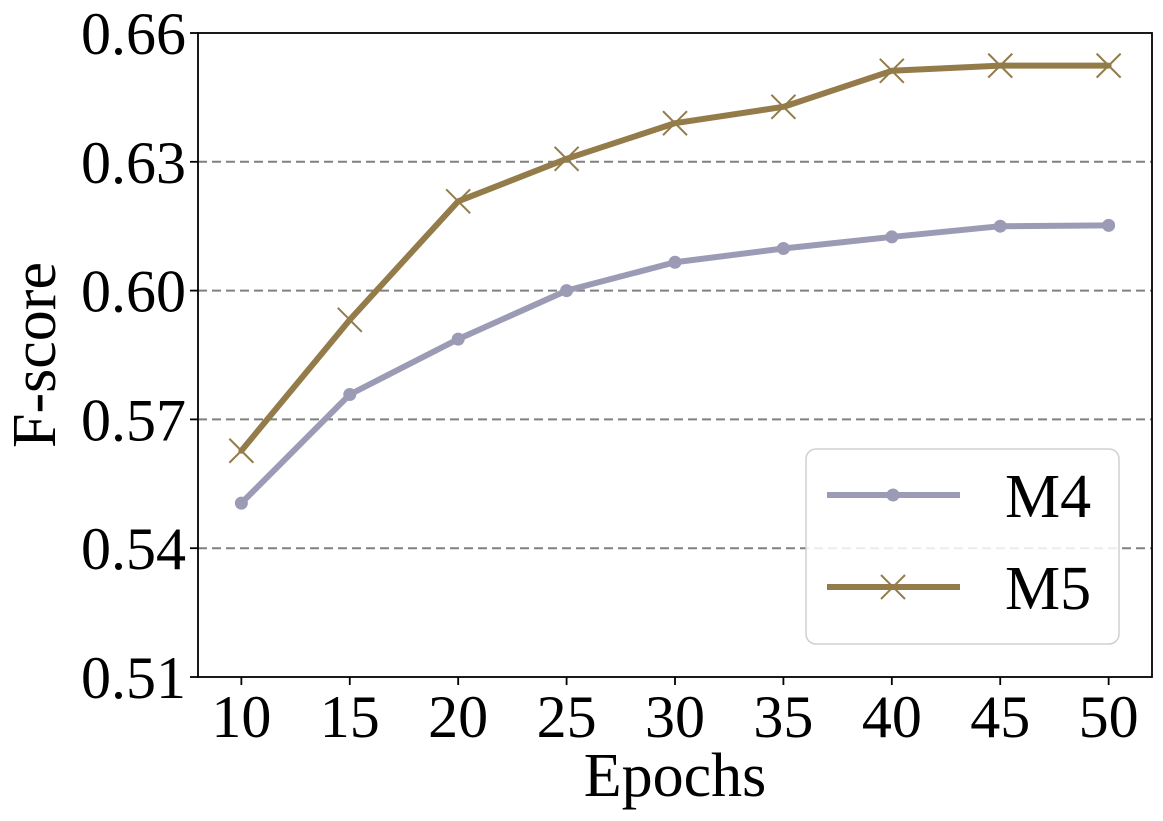  Describe the element at coordinates (567, 717) in the screenshot. I see `x-tick-label: 25` at that location.